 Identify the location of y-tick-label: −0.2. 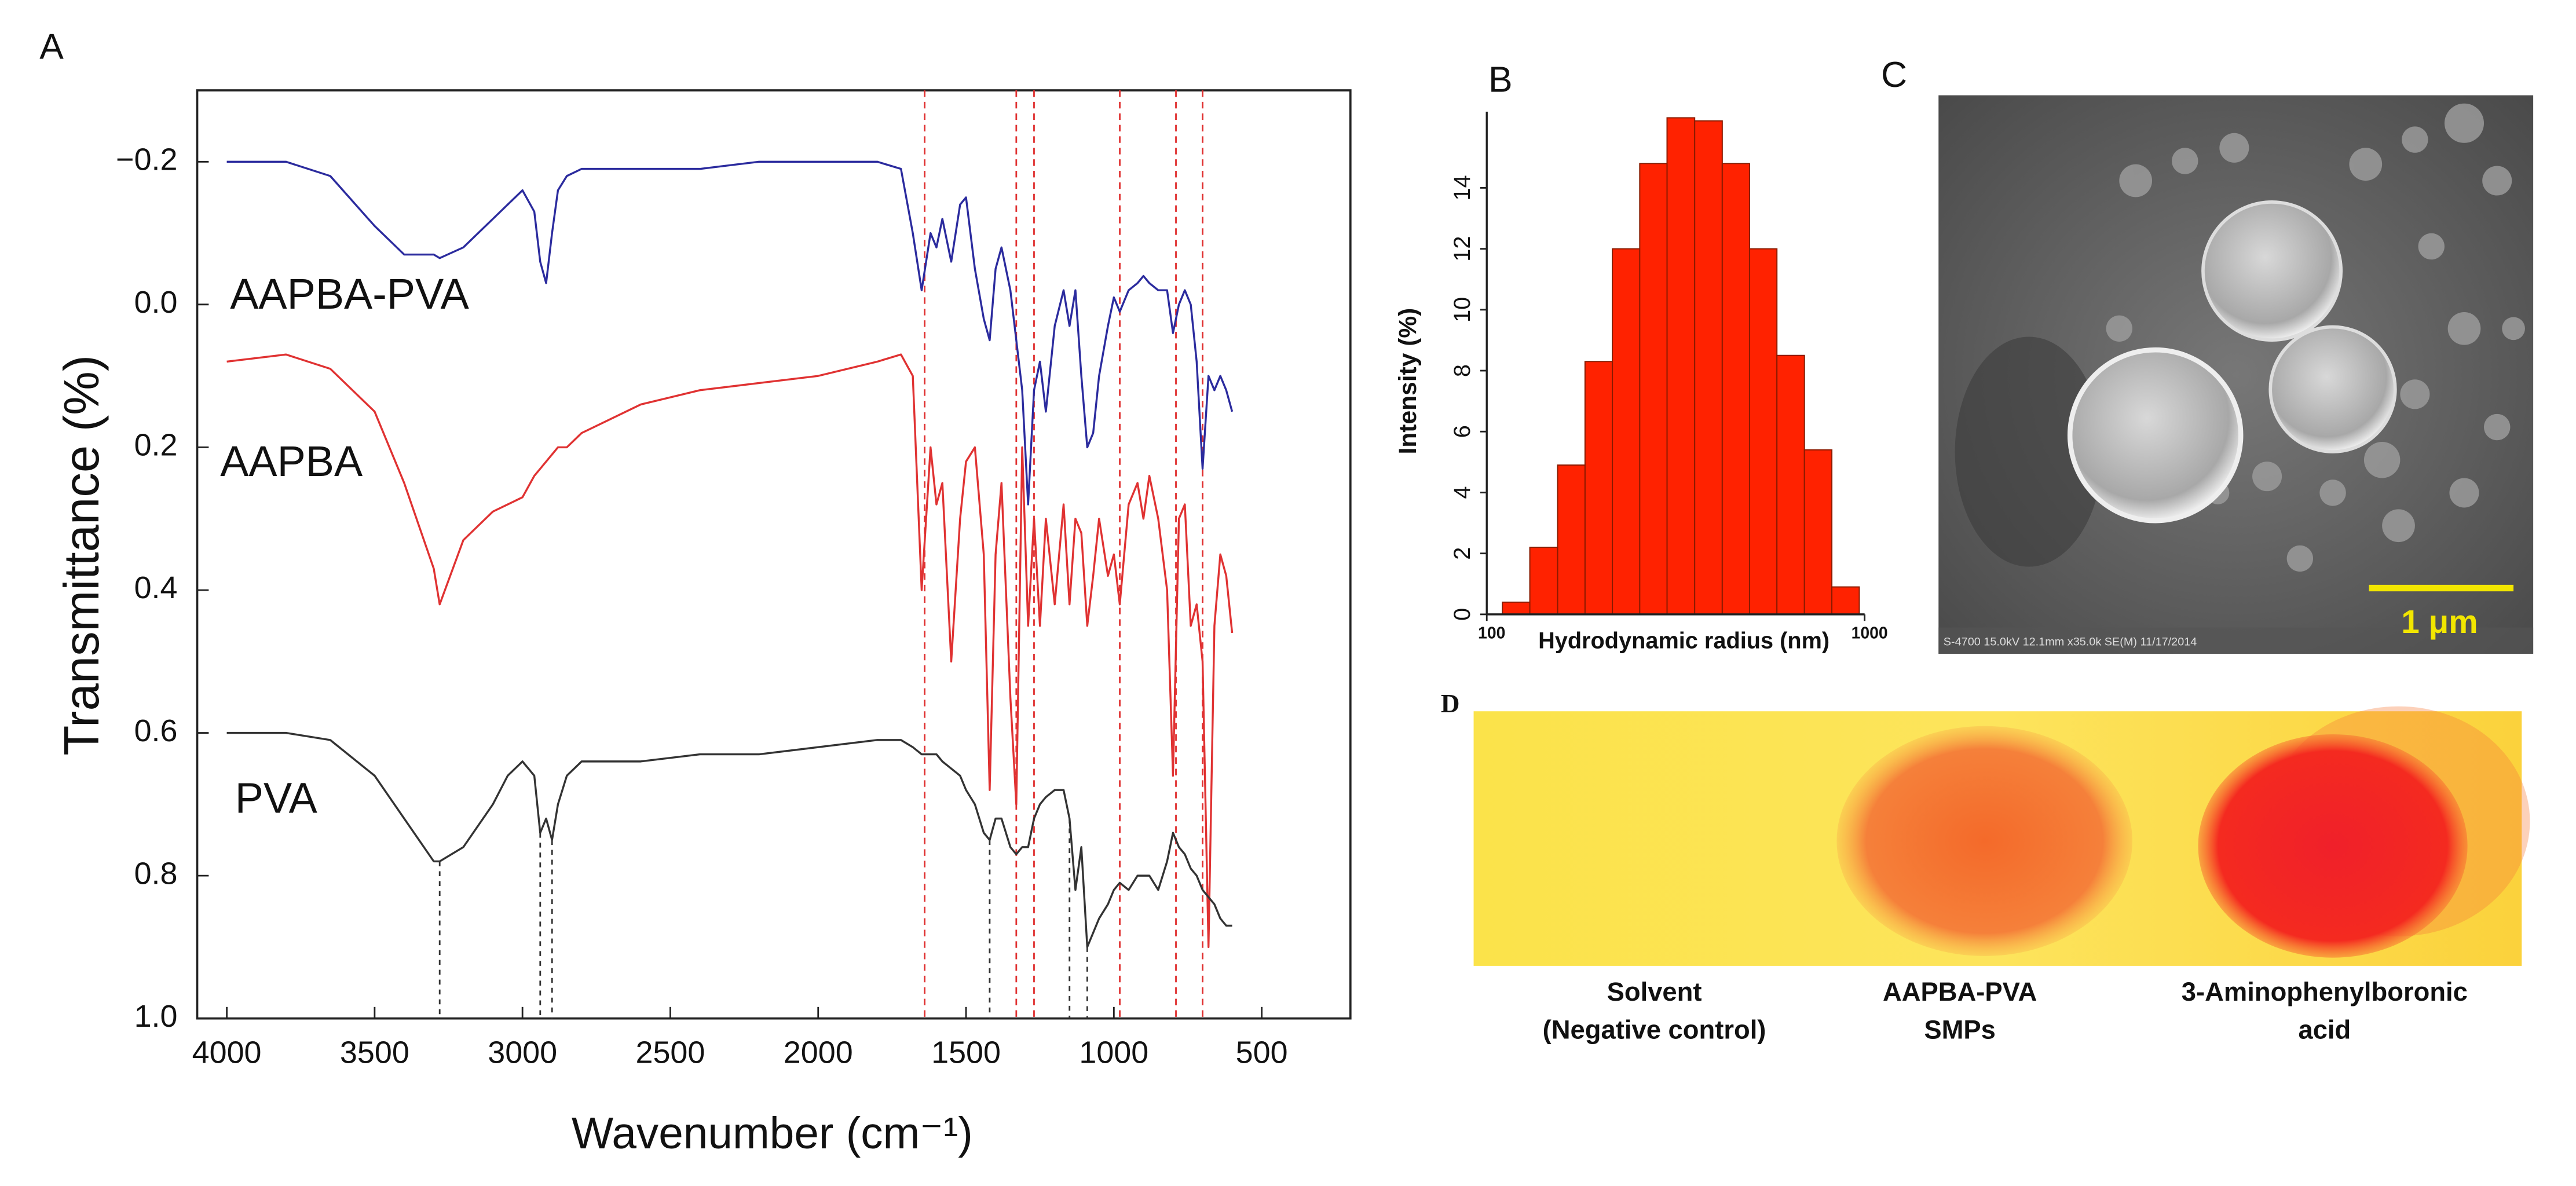
(146, 159).